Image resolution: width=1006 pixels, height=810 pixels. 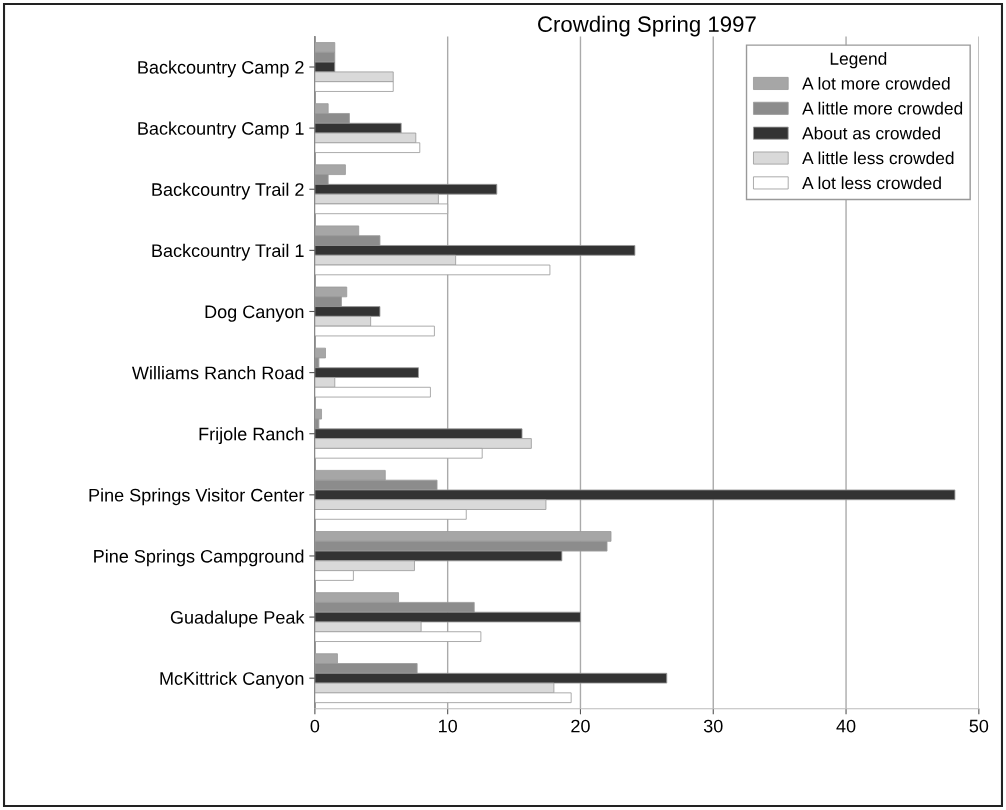 I want to click on y-tick-label: Backcountry Trail 1, so click(x=228, y=252).